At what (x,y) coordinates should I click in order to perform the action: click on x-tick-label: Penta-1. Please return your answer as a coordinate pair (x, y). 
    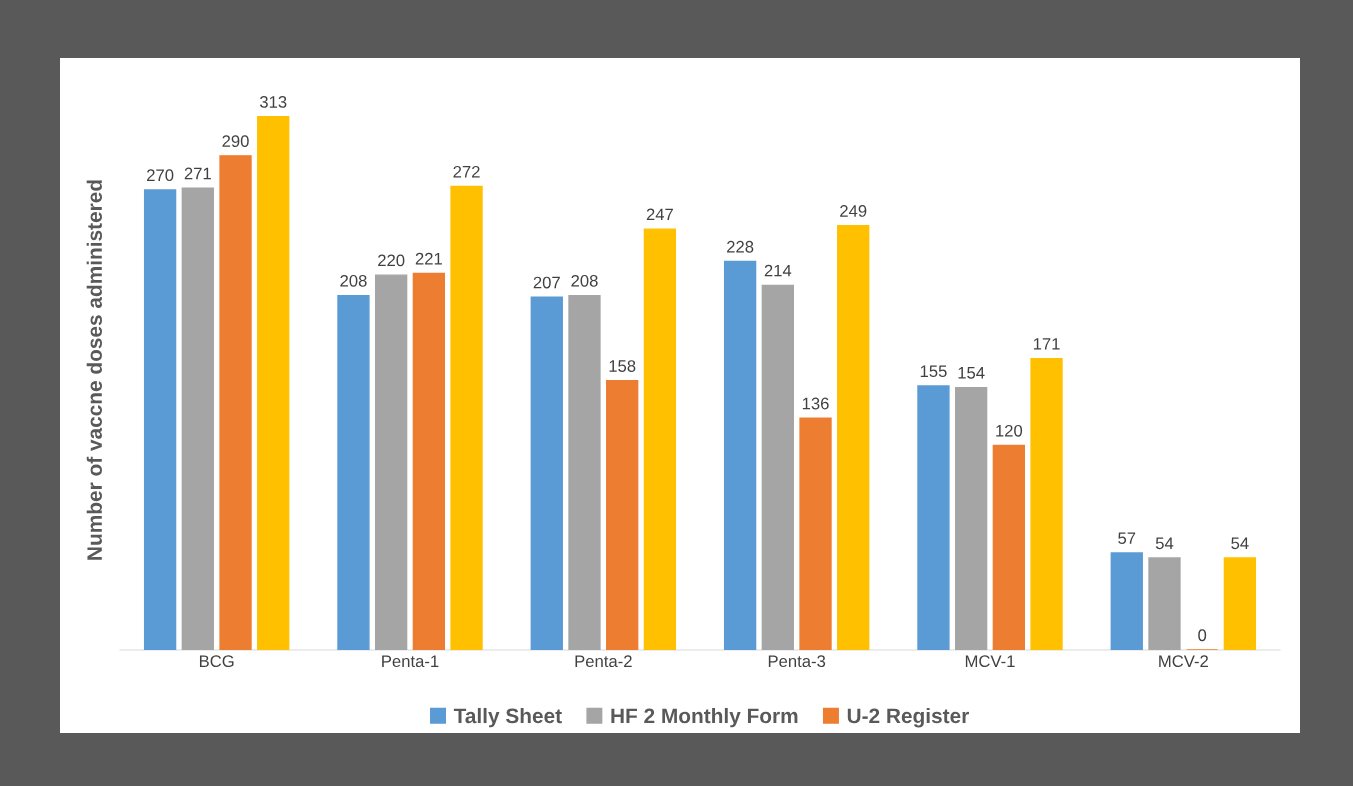
    Looking at the image, I should click on (410, 661).